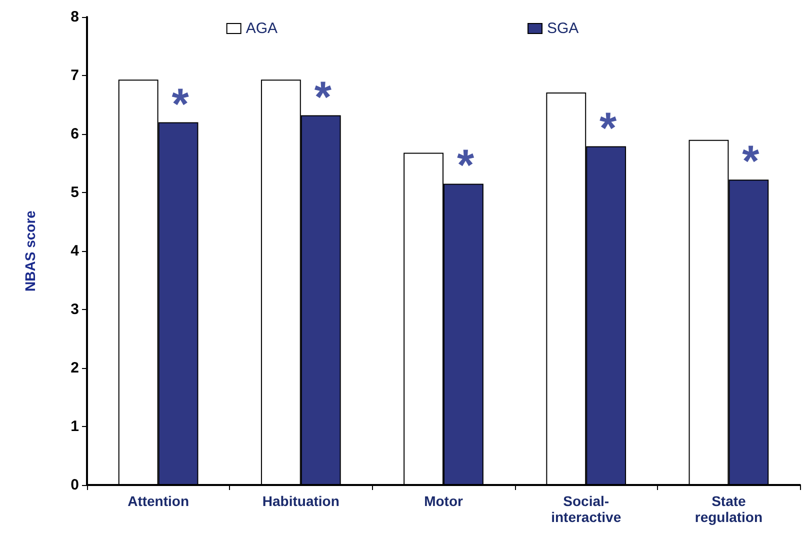 The width and height of the screenshot is (805, 534). I want to click on y-axis-title: NBAS score, so click(30, 251).